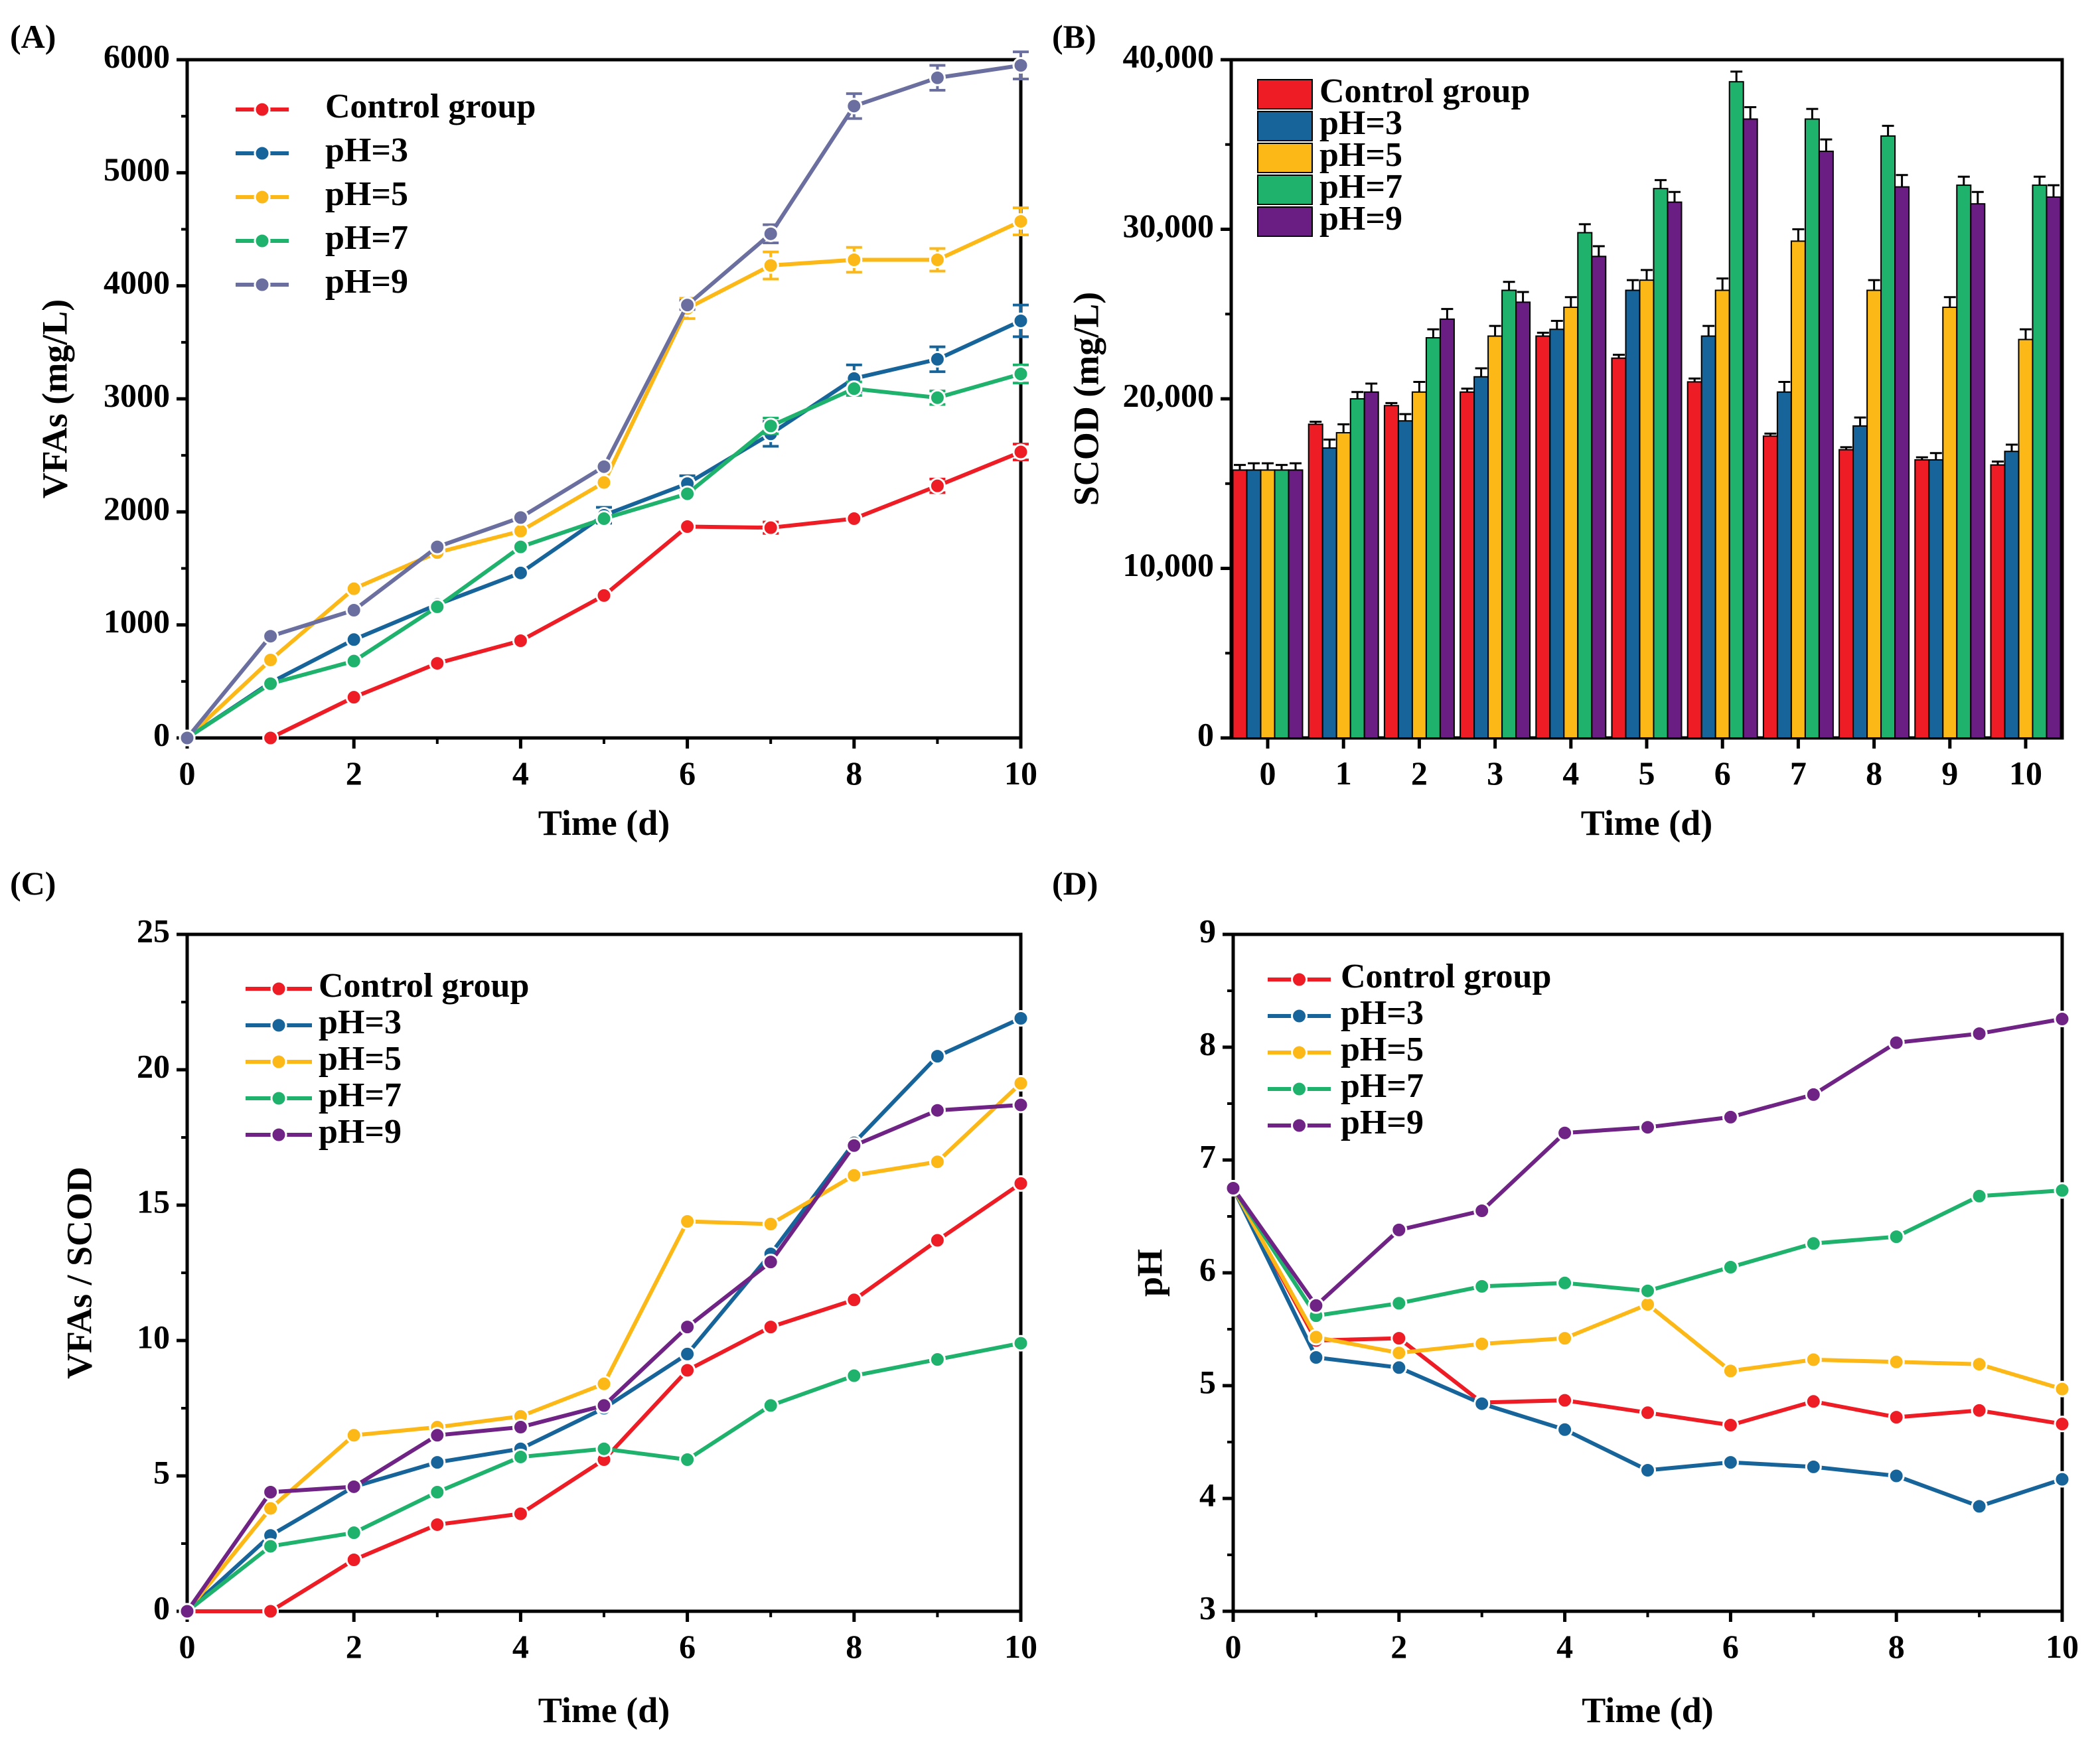 Image resolution: width=2100 pixels, height=1742 pixels. What do you see at coordinates (1233, 1647) in the screenshot?
I see `panel-d-x-tick-label: 0` at bounding box center [1233, 1647].